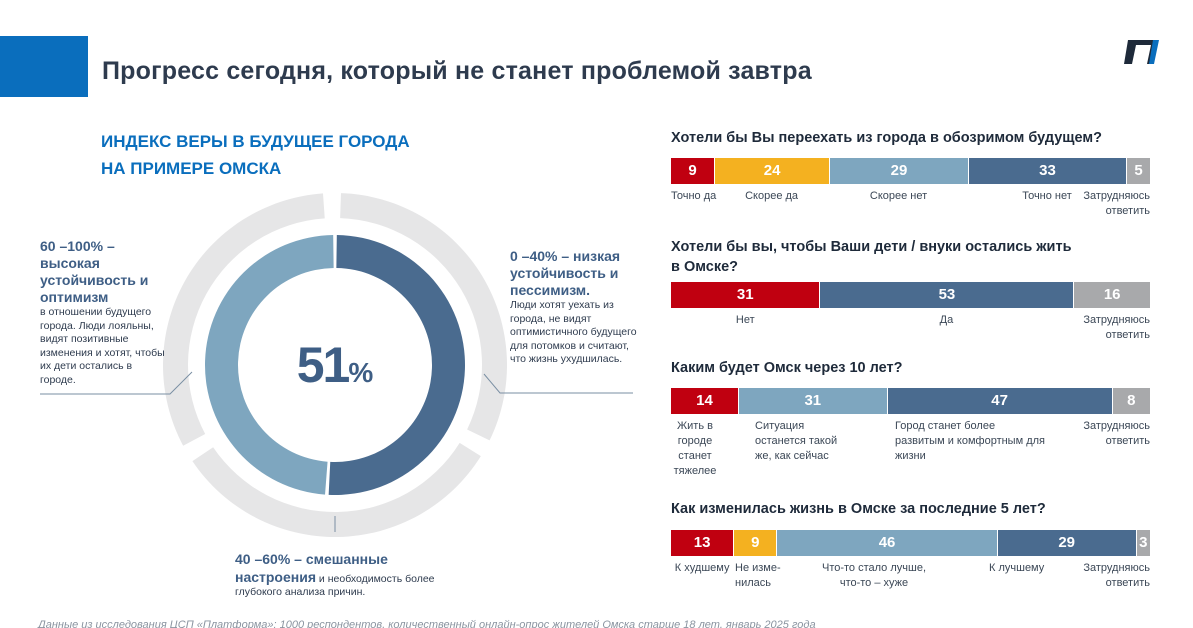 This screenshot has width=1193, height=628. What do you see at coordinates (772, 171) in the screenshot?
I see `bar-segment: 24` at bounding box center [772, 171].